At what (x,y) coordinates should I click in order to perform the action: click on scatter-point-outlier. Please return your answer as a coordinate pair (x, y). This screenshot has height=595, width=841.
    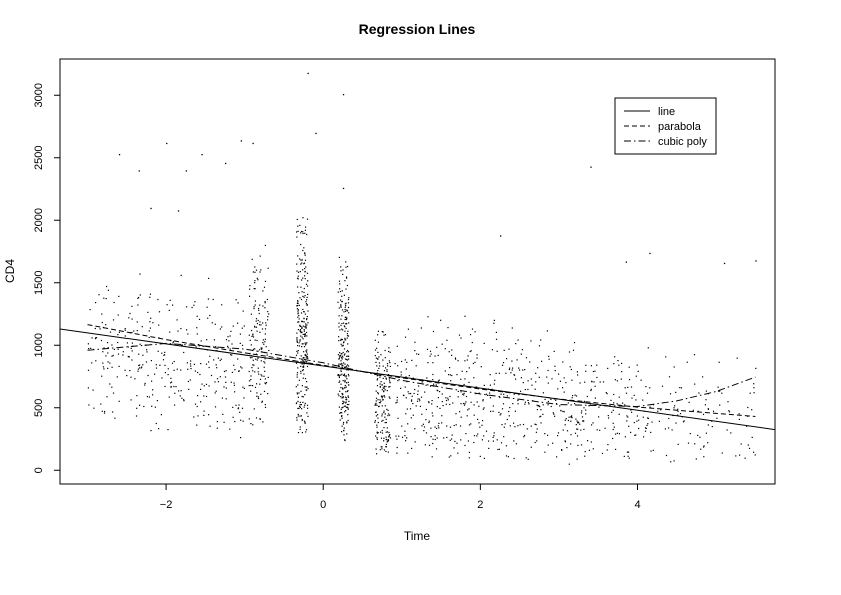
    Looking at the image, I should click on (253, 143).